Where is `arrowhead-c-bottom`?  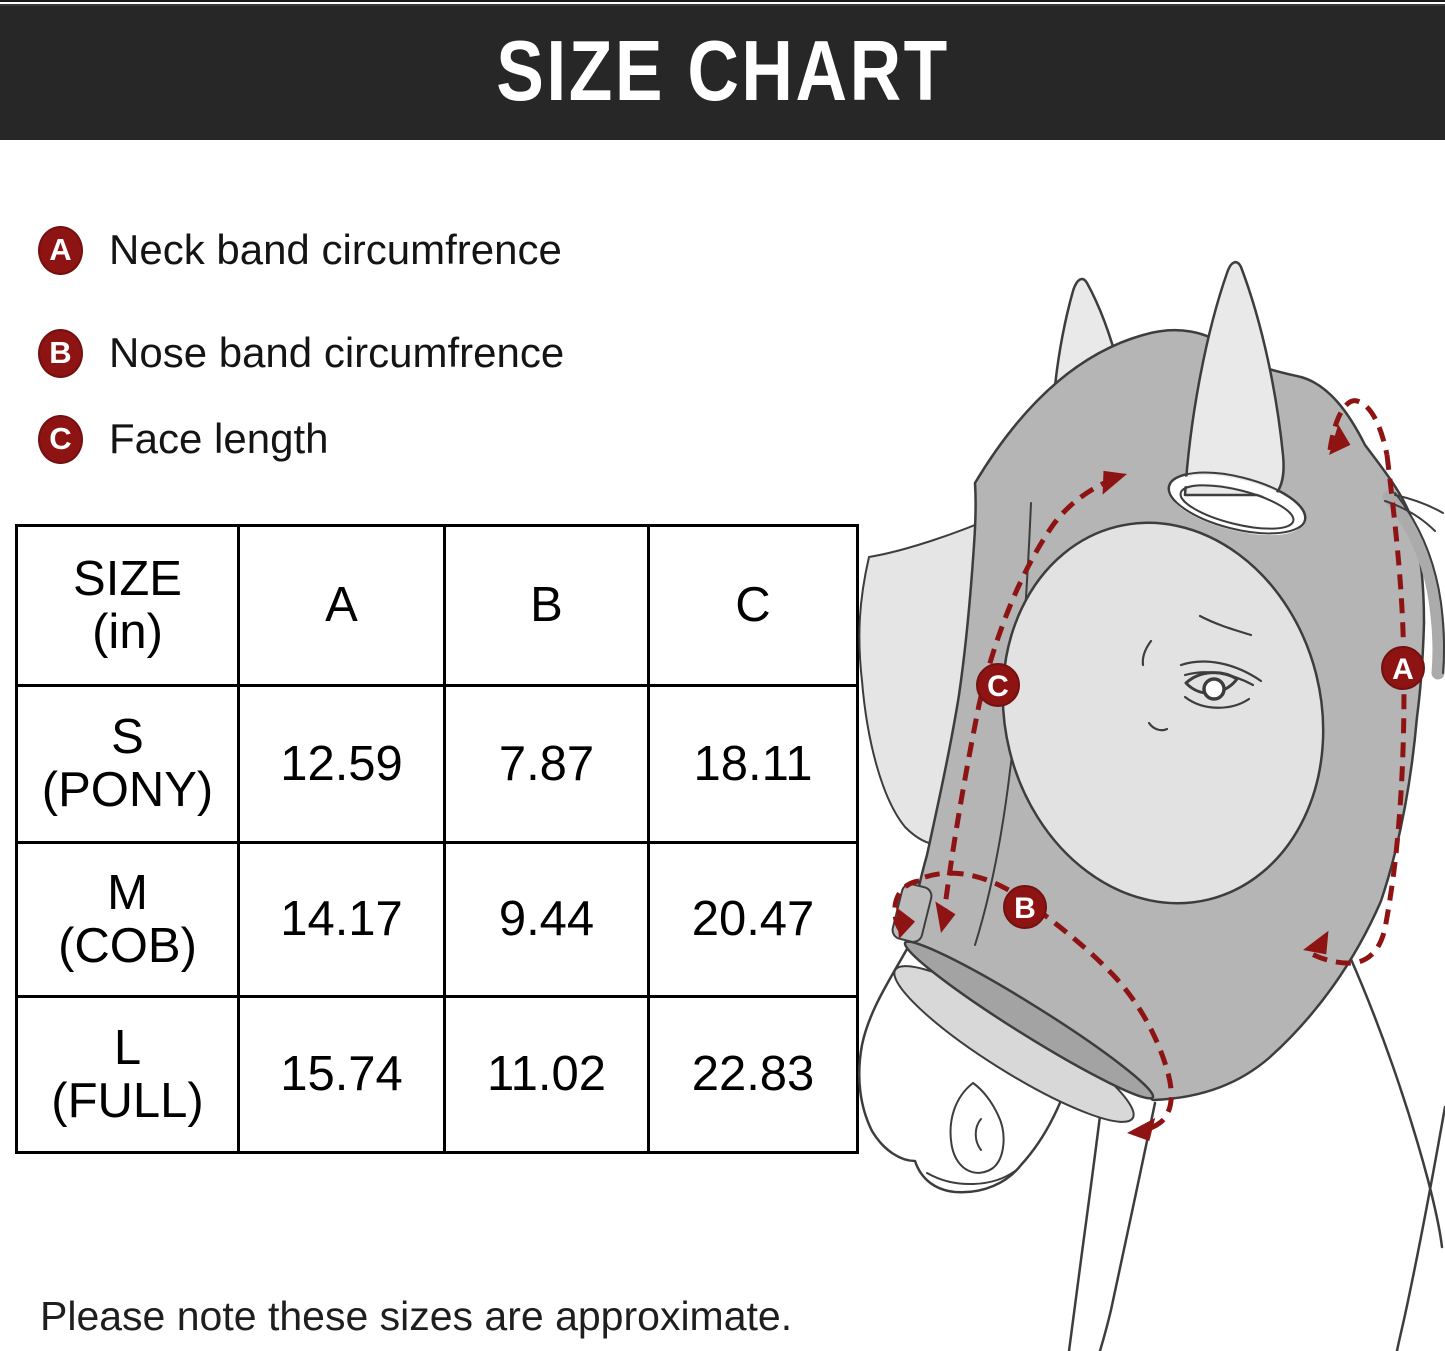 arrowhead-c-bottom is located at coordinates (945, 917).